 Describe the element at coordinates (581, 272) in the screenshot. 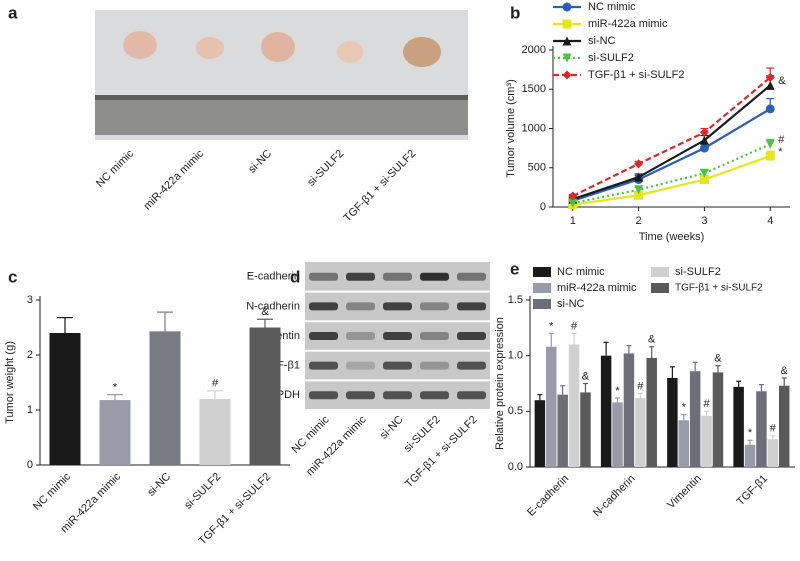

I see `legend-label: NC mimic` at that location.